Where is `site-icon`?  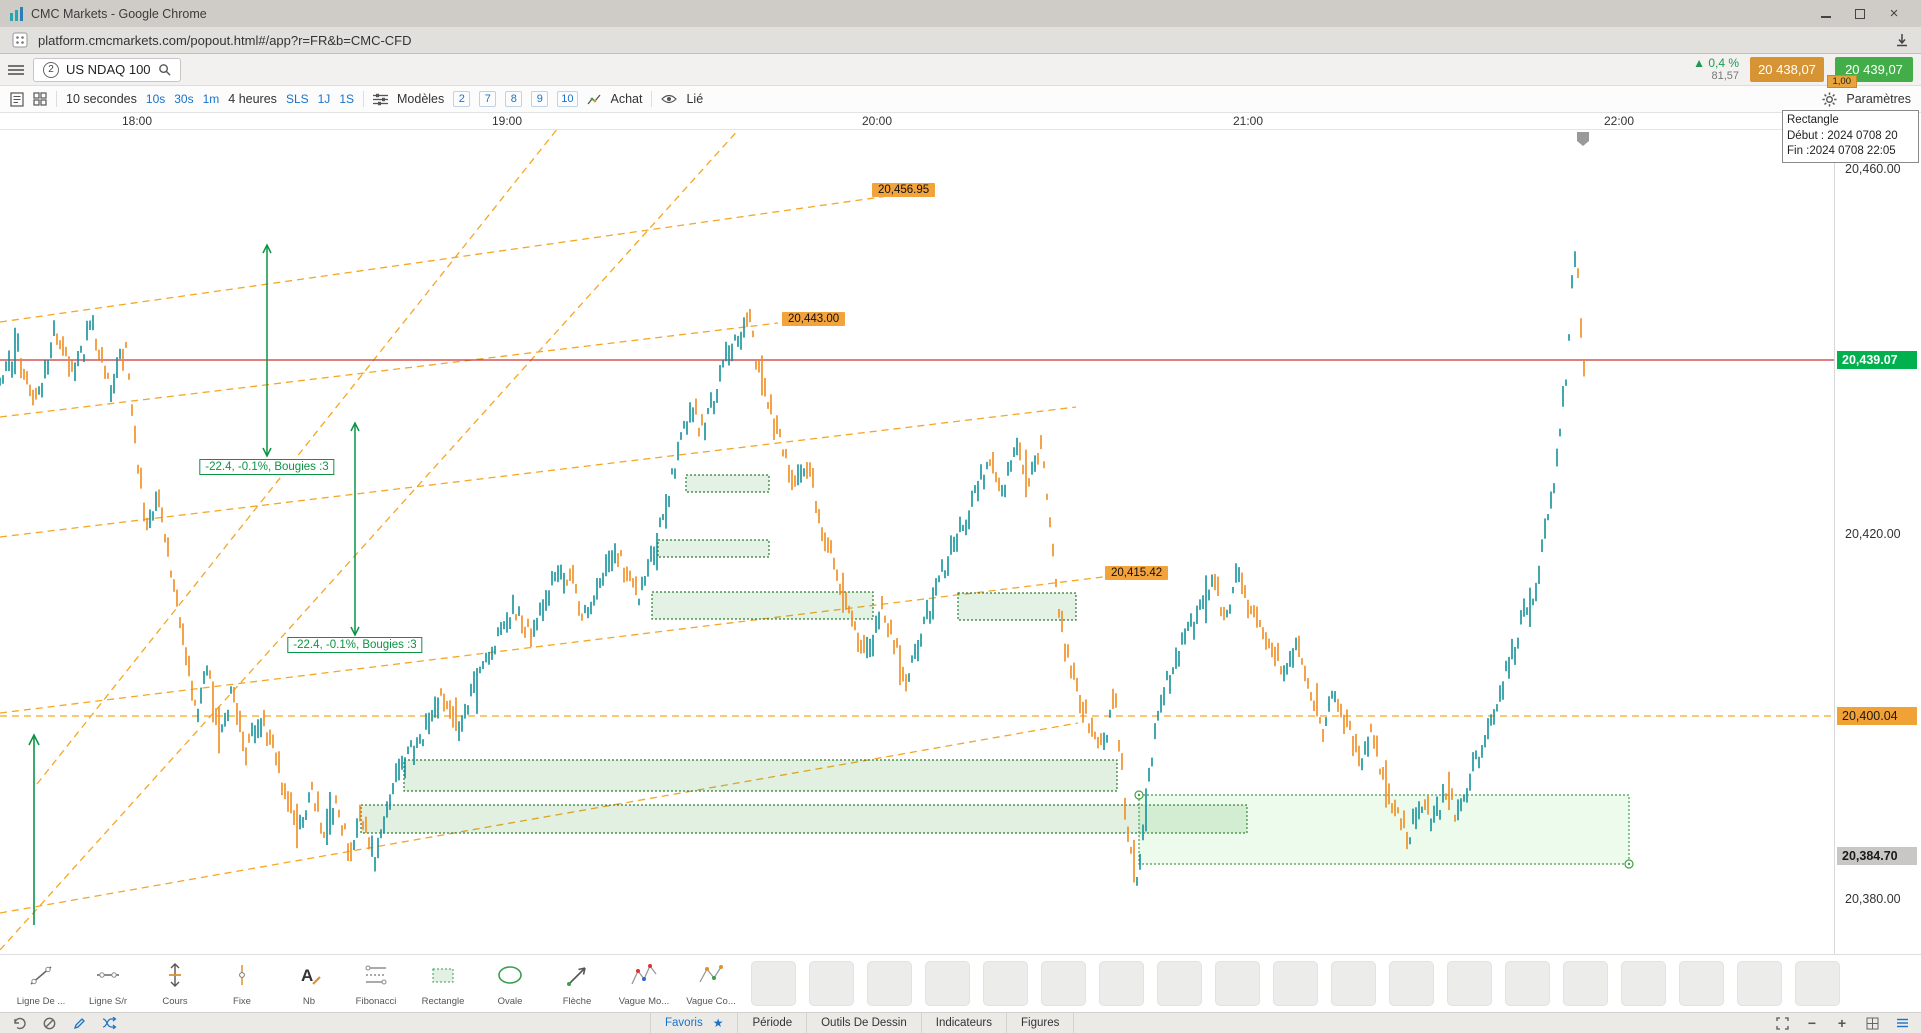
site-icon is located at coordinates (20, 40).